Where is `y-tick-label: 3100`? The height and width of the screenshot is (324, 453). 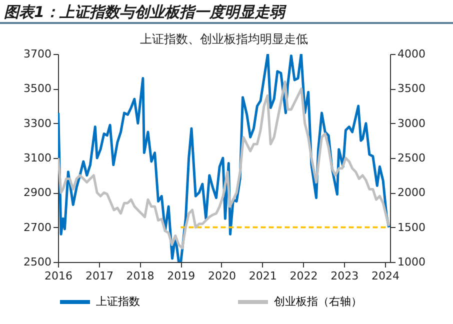
y-tick-label: 3100 is located at coordinates (38, 158).